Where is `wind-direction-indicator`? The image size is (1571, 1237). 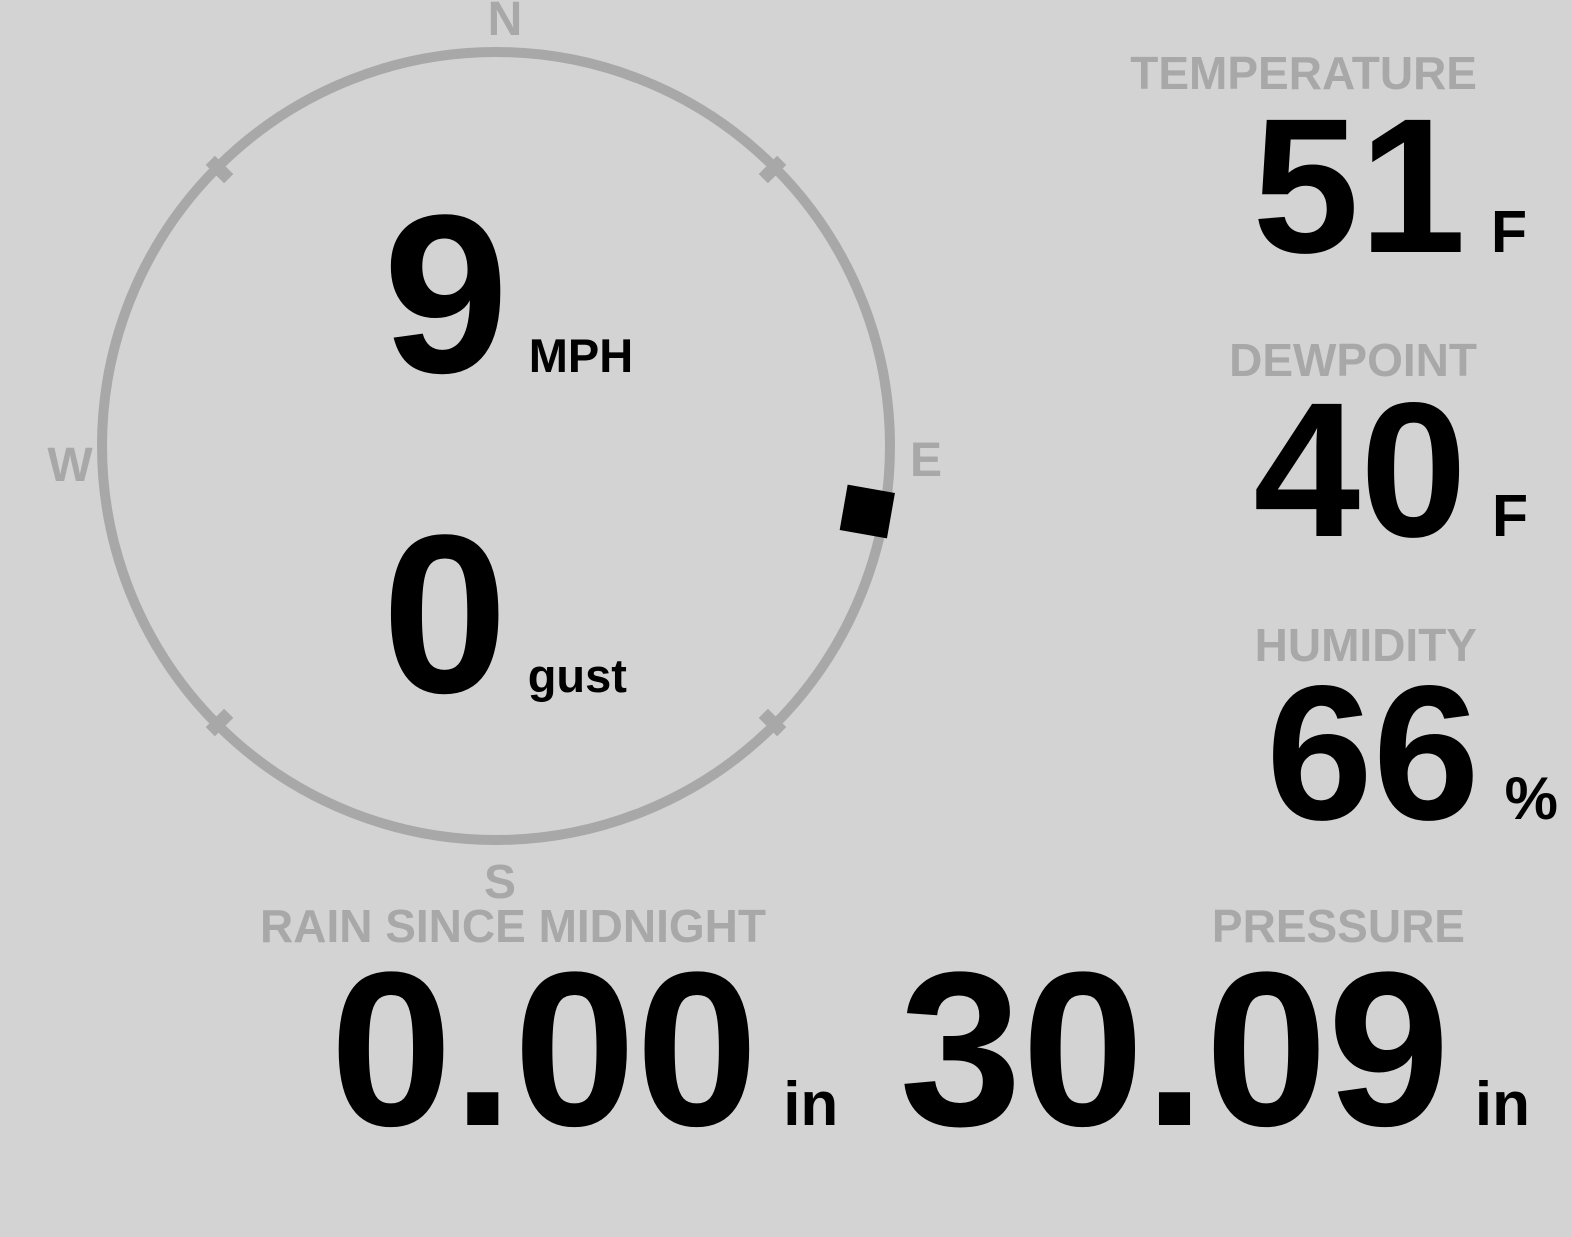 wind-direction-indicator is located at coordinates (867, 511).